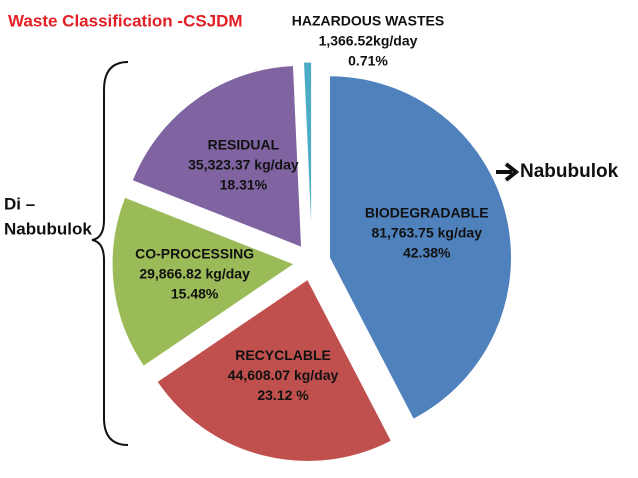  Describe the element at coordinates (368, 61) in the screenshot. I see `slice-percent: 0.71%` at that location.